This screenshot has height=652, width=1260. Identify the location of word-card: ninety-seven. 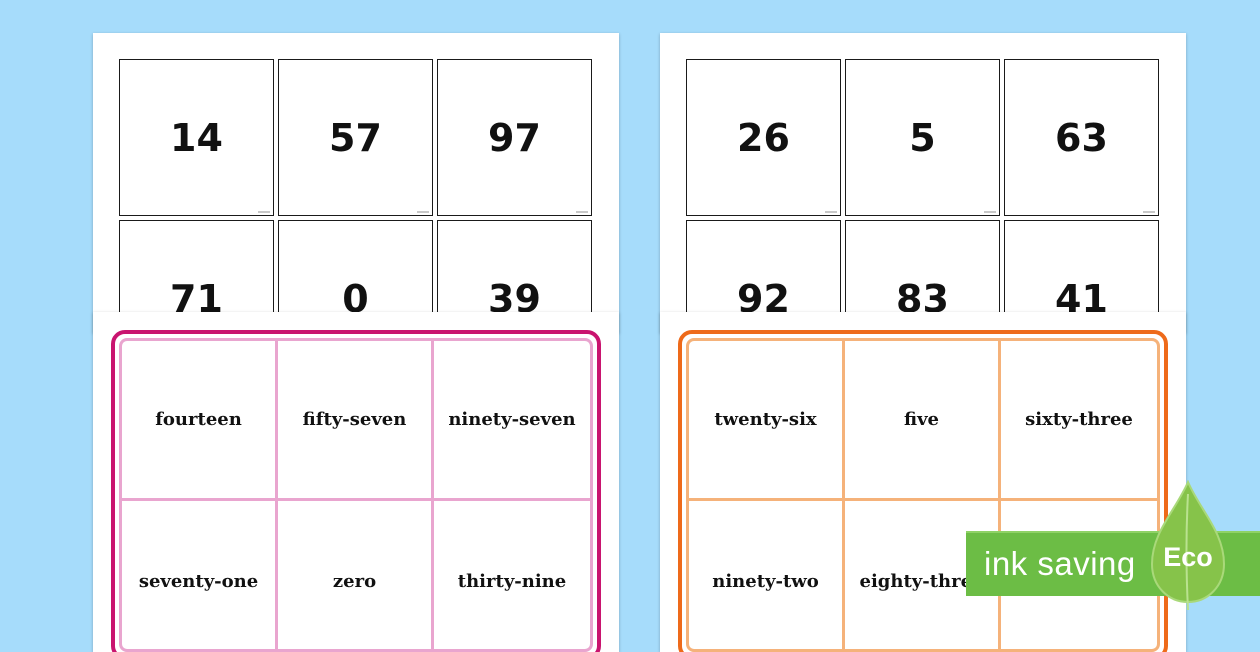
(512, 421).